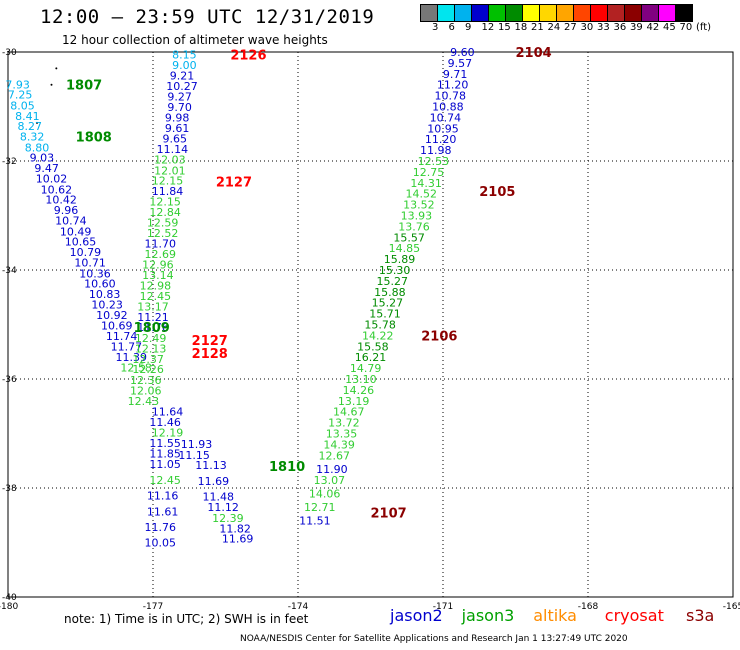 The image size is (740, 650). Describe the element at coordinates (210, 341) in the screenshot. I see `pass-time-label: 2127` at that location.